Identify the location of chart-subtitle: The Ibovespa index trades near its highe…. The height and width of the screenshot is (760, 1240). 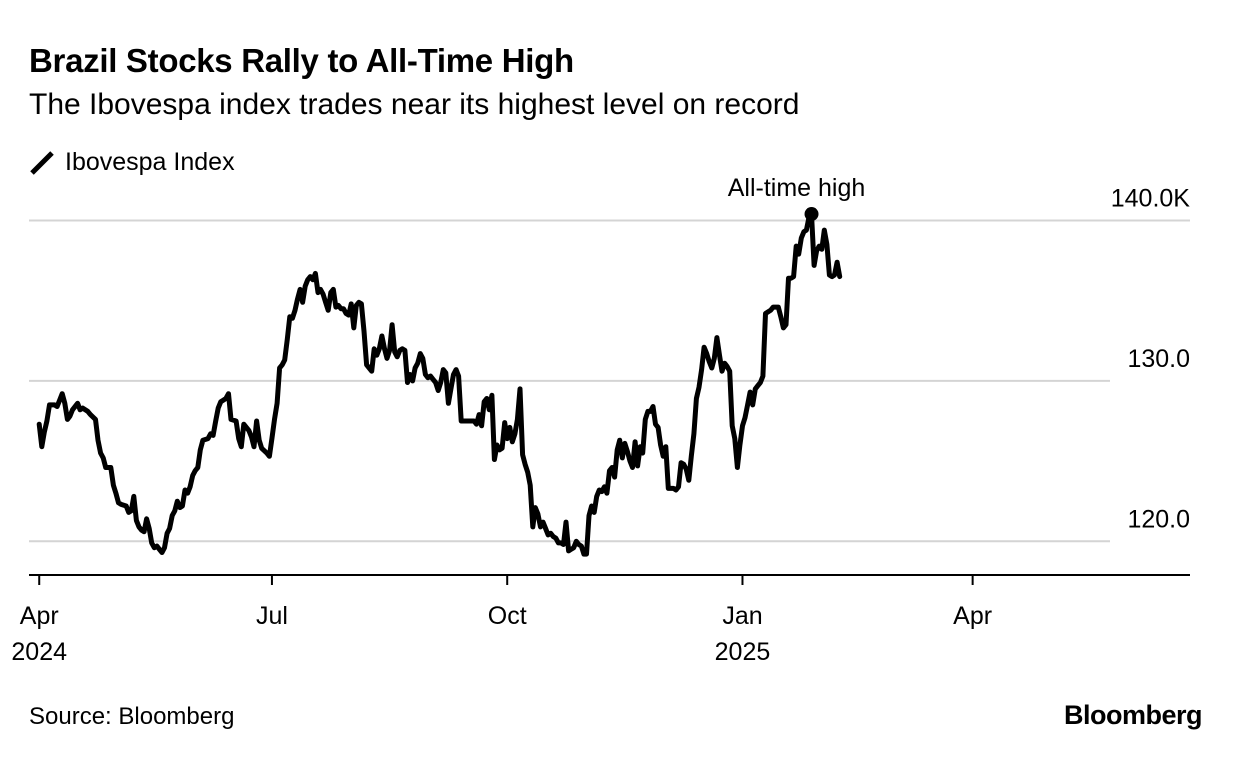
(414, 104).